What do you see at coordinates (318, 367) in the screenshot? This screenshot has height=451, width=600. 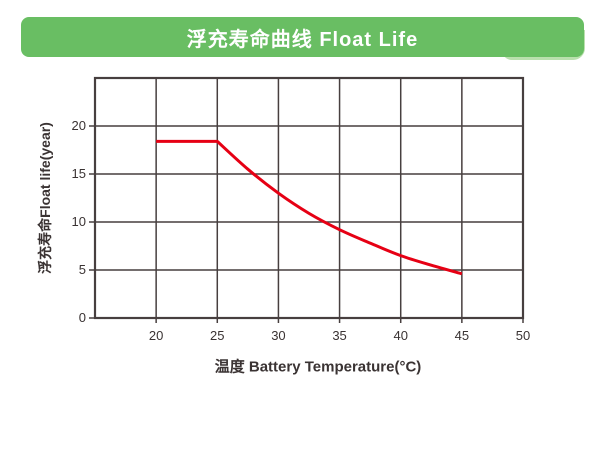 I see `x-axis-title: 温度 Battery Temperature(°C)` at bounding box center [318, 367].